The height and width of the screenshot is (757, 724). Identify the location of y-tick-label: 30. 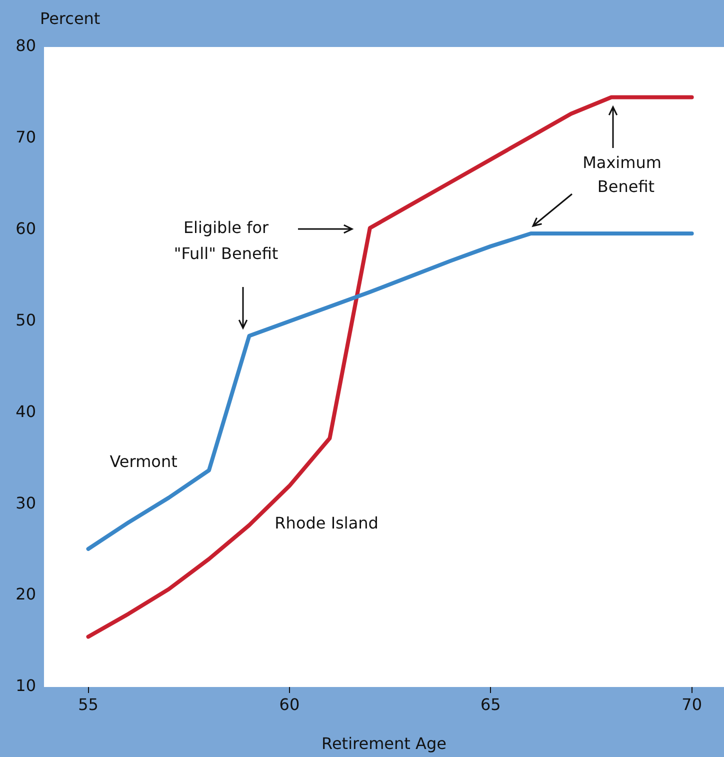
(26, 502).